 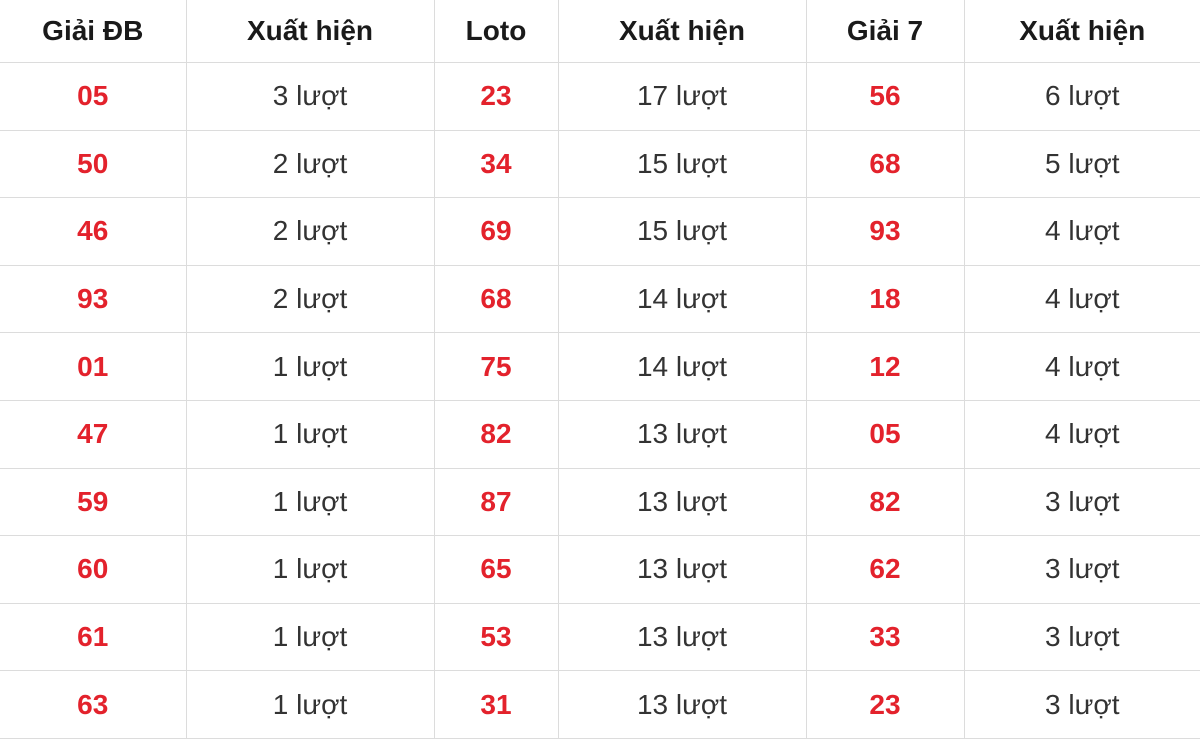 I want to click on table-row: 01 1 lượt 75 14 lượt 12 4 lượt, so click(x=600, y=366).